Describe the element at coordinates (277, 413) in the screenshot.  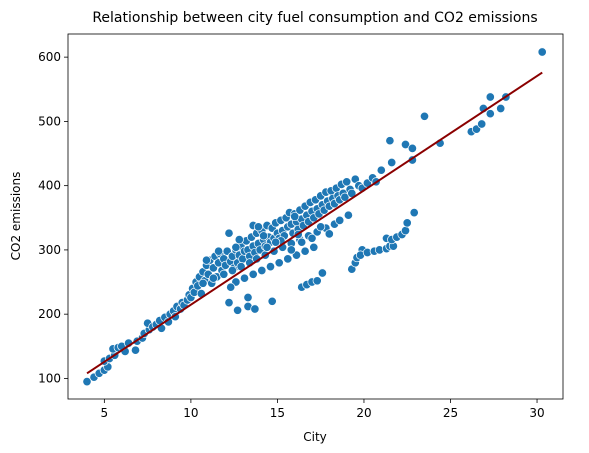
I see `x-tick-label: 15` at that location.